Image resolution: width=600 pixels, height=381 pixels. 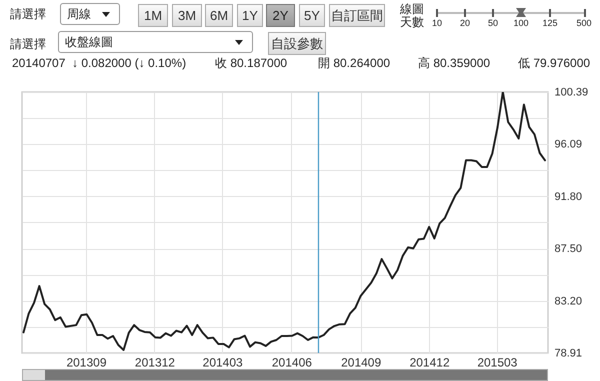 I want to click on text: 125, so click(x=550, y=23).